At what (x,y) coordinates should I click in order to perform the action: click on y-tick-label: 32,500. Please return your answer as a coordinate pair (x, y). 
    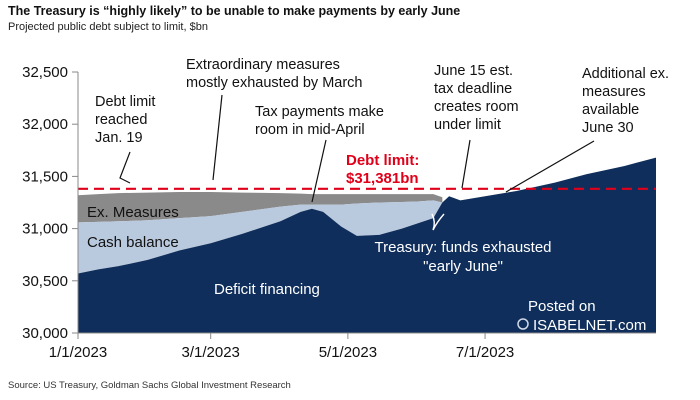
    Looking at the image, I should click on (45, 72).